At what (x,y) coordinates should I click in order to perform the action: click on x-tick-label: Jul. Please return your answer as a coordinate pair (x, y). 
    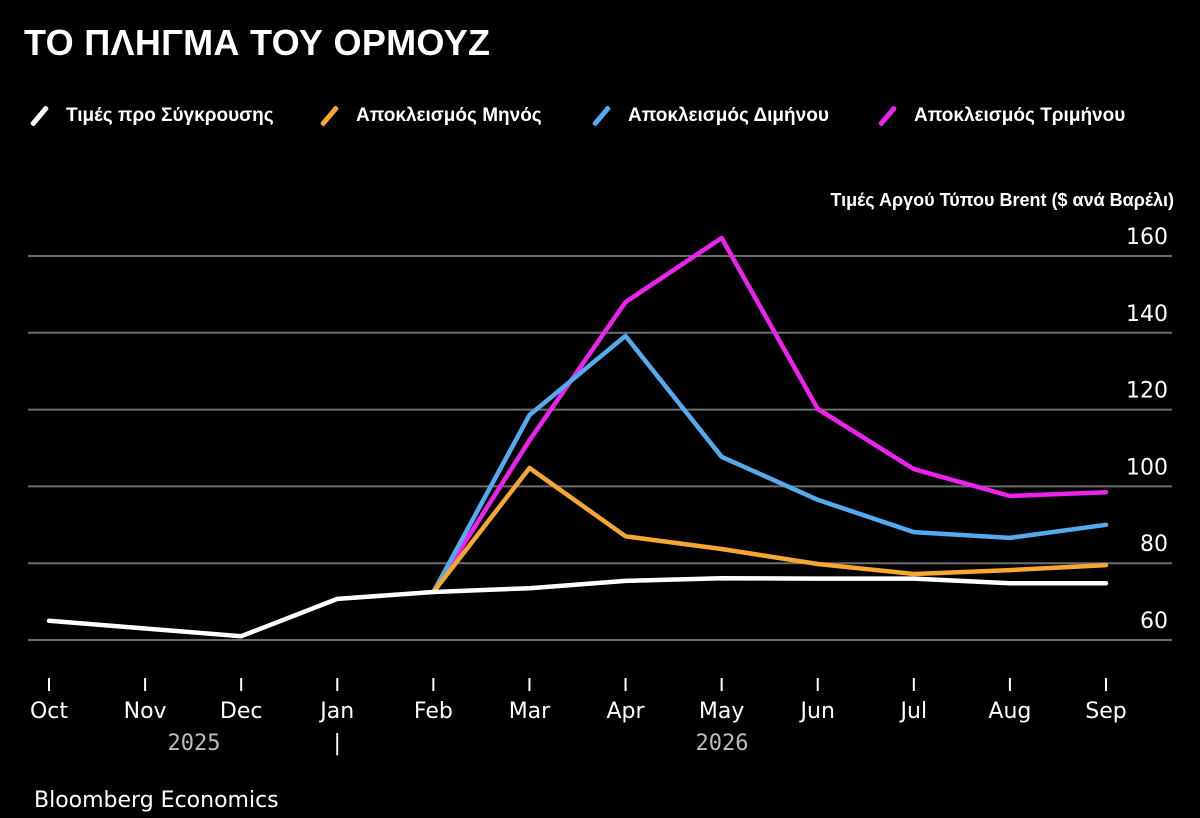
    Looking at the image, I should click on (913, 711).